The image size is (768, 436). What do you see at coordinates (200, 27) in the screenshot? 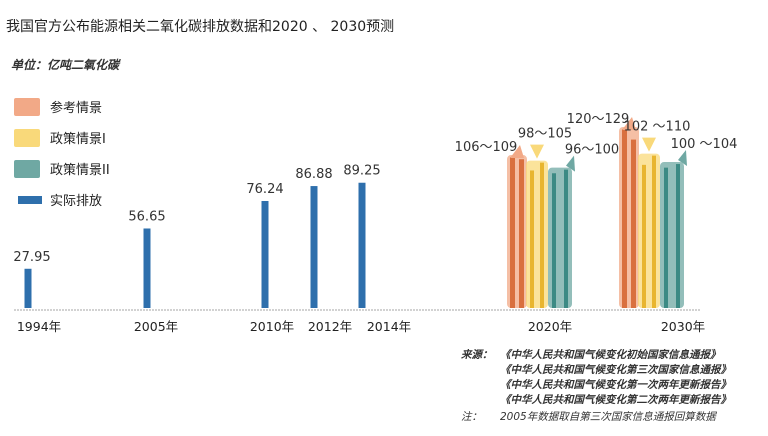
I see `chart-title: 我国官方公布能源相关二氧化碳排放数据和2020 、 2030预测` at bounding box center [200, 27].